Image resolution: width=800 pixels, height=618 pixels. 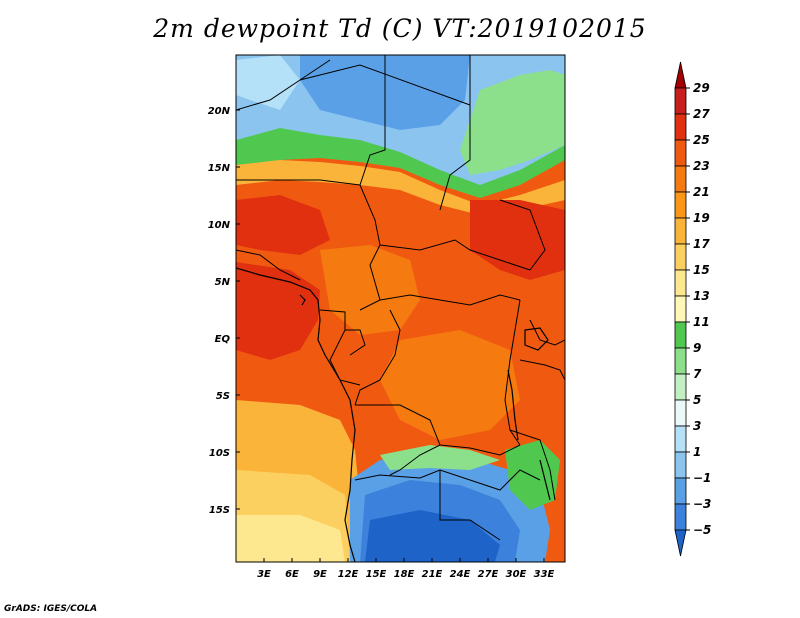 What do you see at coordinates (264, 574) in the screenshot?
I see `lon-label-3e: 3E` at bounding box center [264, 574].